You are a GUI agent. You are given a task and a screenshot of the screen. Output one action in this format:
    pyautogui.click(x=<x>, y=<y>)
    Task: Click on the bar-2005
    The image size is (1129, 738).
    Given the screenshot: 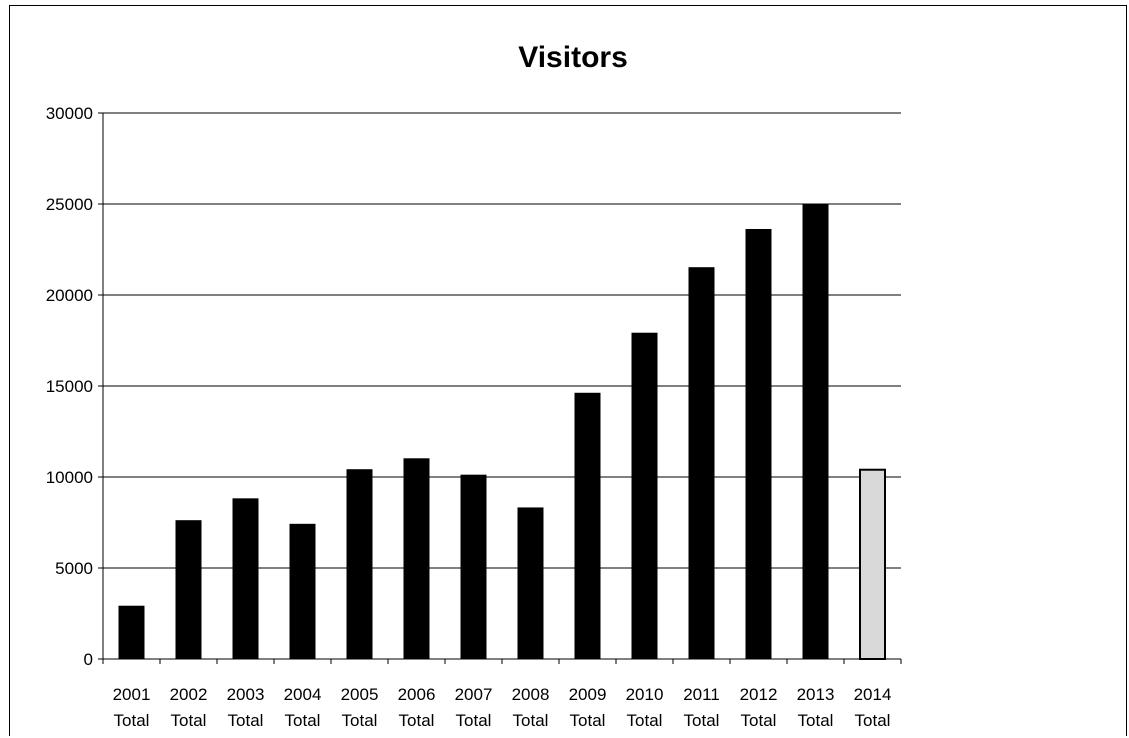 What is the action you would take?
    pyautogui.click(x=359, y=564)
    